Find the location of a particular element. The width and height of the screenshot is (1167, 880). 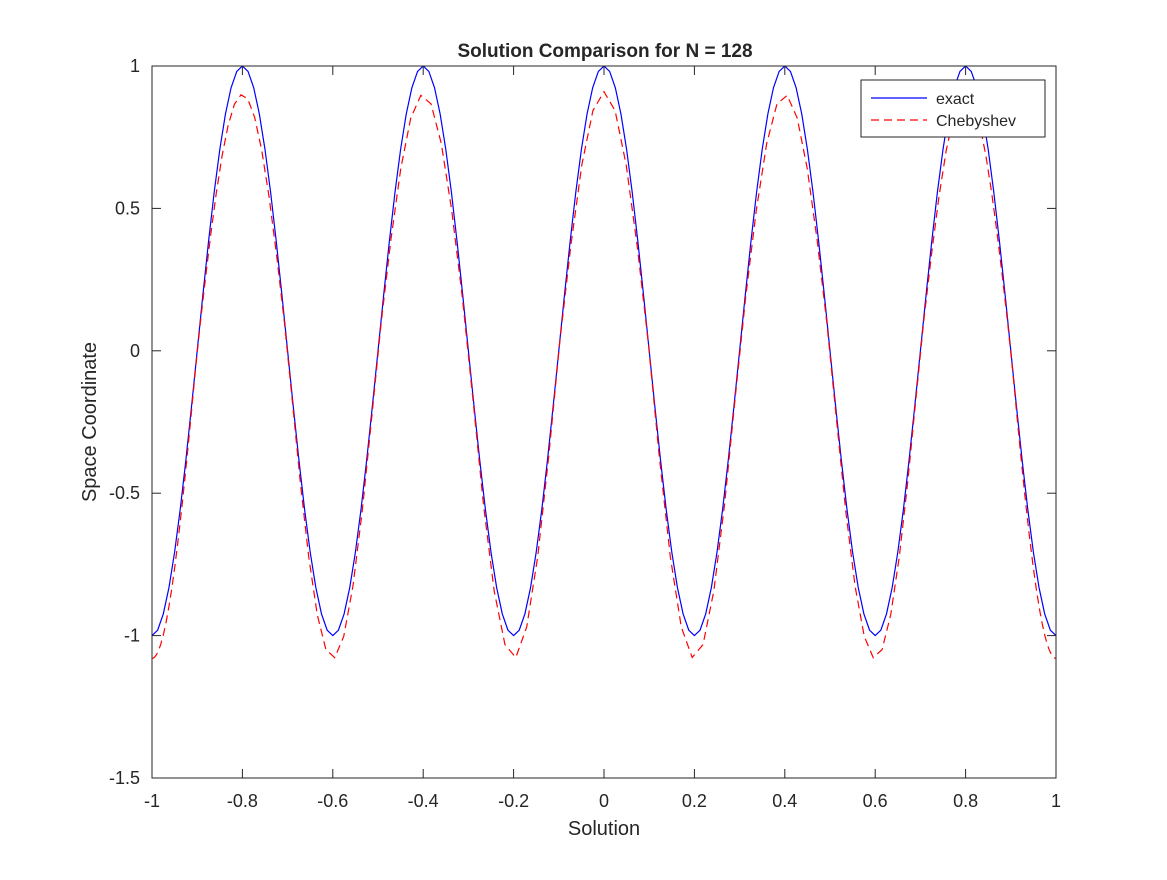

x-tick-label: 0.2 is located at coordinates (694, 801).